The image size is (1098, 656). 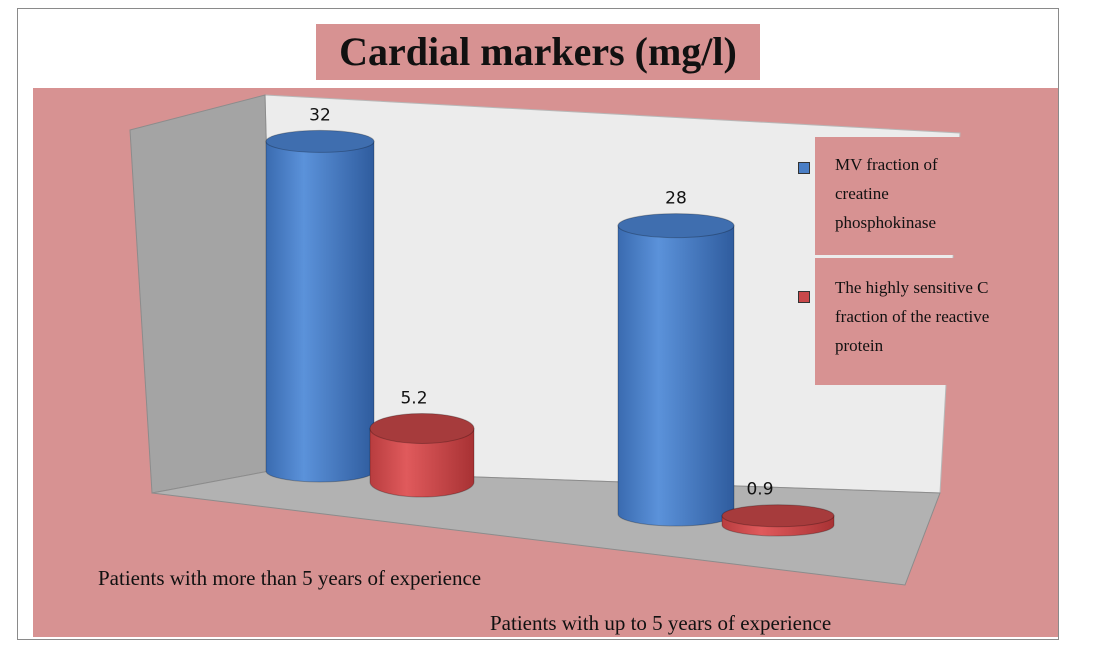 I want to click on title-background, so click(x=538, y=52).